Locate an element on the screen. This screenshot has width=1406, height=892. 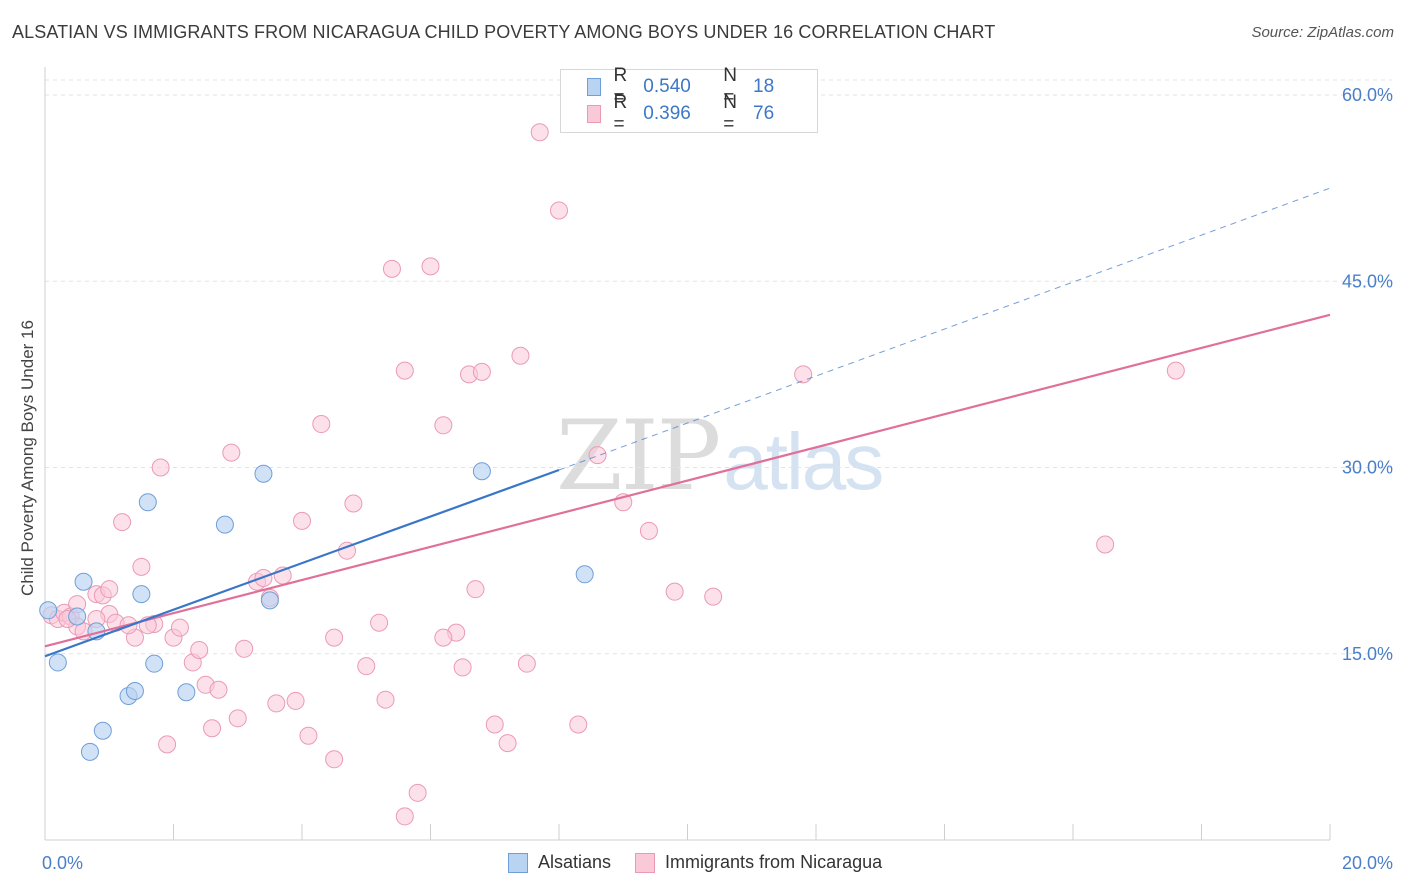
legend-n-value: 18 is located at coordinates (764, 86).